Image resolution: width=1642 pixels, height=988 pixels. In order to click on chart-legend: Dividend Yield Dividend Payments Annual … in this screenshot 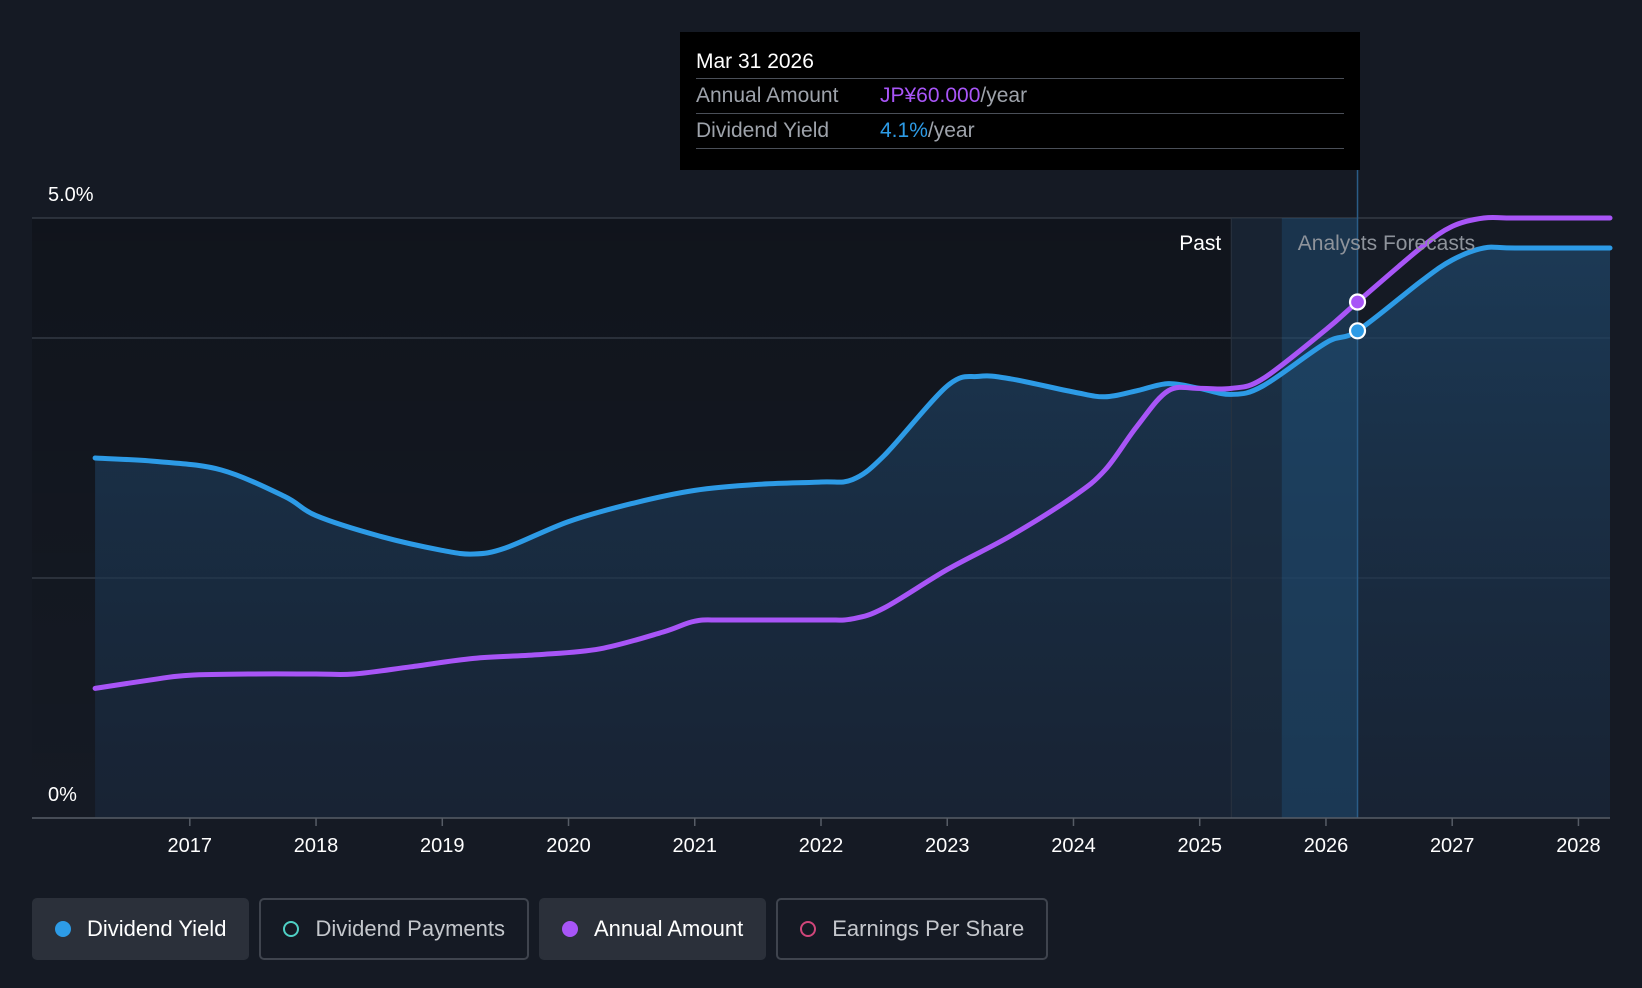, I will do `click(540, 929)`.